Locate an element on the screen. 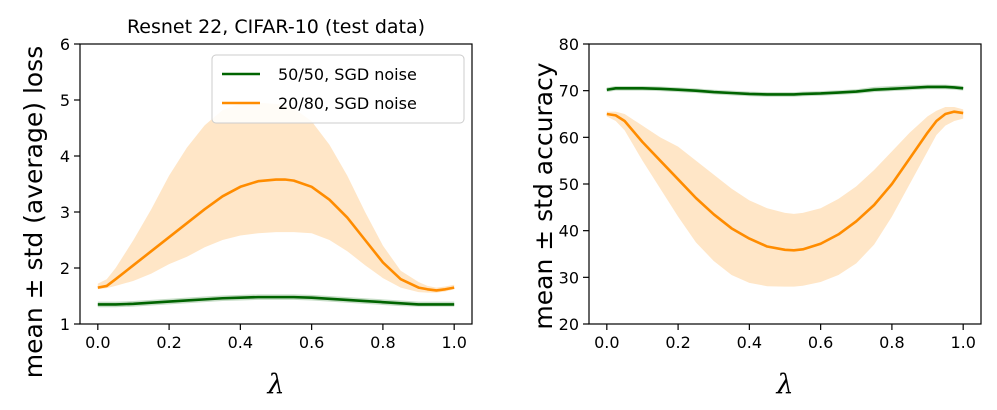 The height and width of the screenshot is (410, 997). y-tick-label: 6 is located at coordinates (65, 44).